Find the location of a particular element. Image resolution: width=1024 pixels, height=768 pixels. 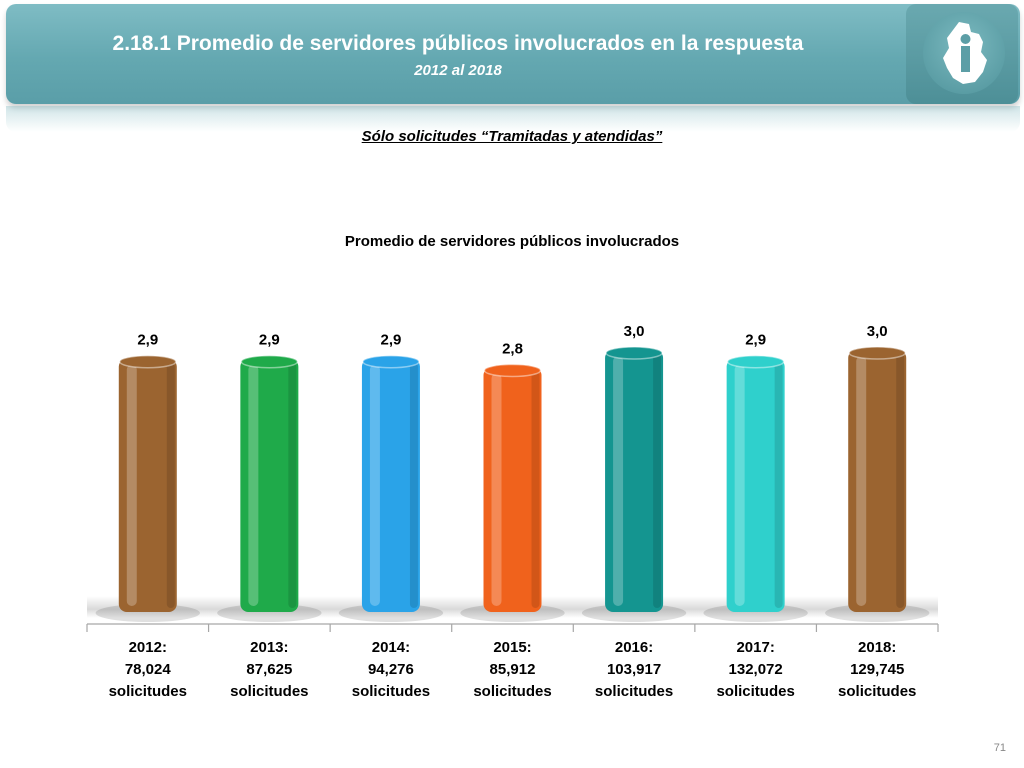

header-banner is located at coordinates (513, 54).